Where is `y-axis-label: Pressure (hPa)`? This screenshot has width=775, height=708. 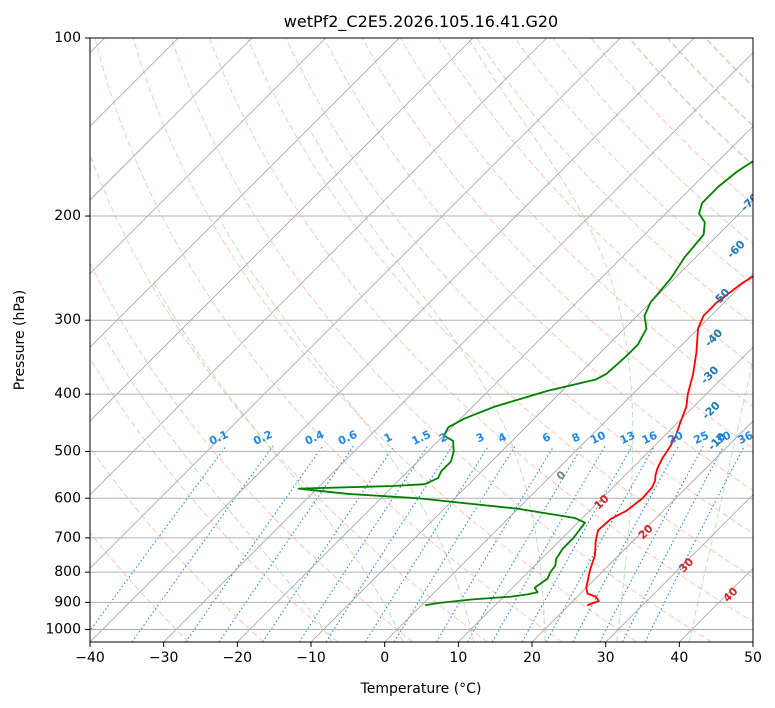 y-axis-label: Pressure (hPa) is located at coordinates (20, 340).